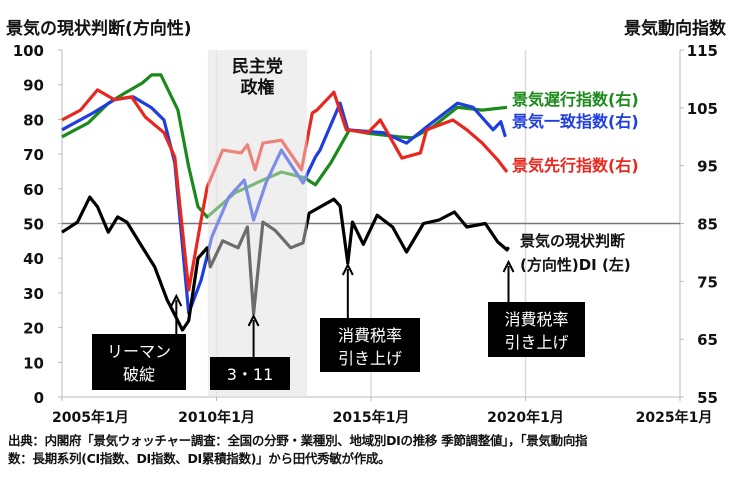 The image size is (732, 478). What do you see at coordinates (139, 351) in the screenshot?
I see `annotation-text-1: リーマン` at bounding box center [139, 351].